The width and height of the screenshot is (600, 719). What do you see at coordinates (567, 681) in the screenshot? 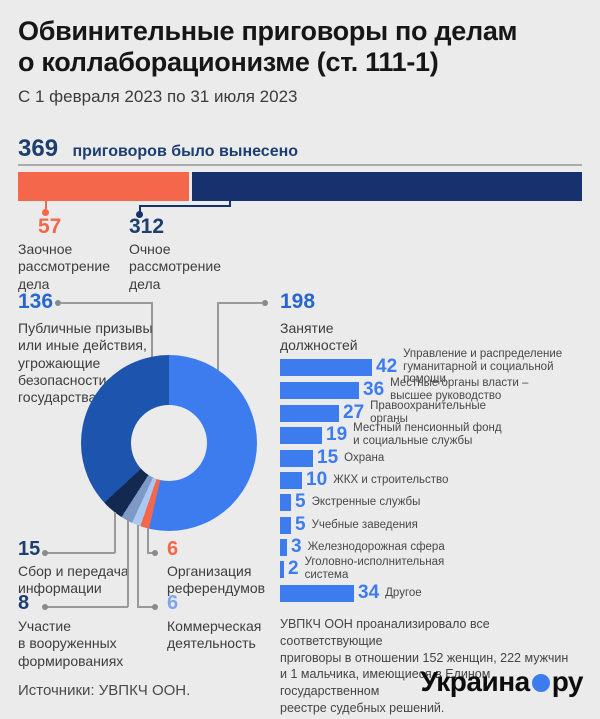
I see `logo-text-2: ру` at bounding box center [567, 681].